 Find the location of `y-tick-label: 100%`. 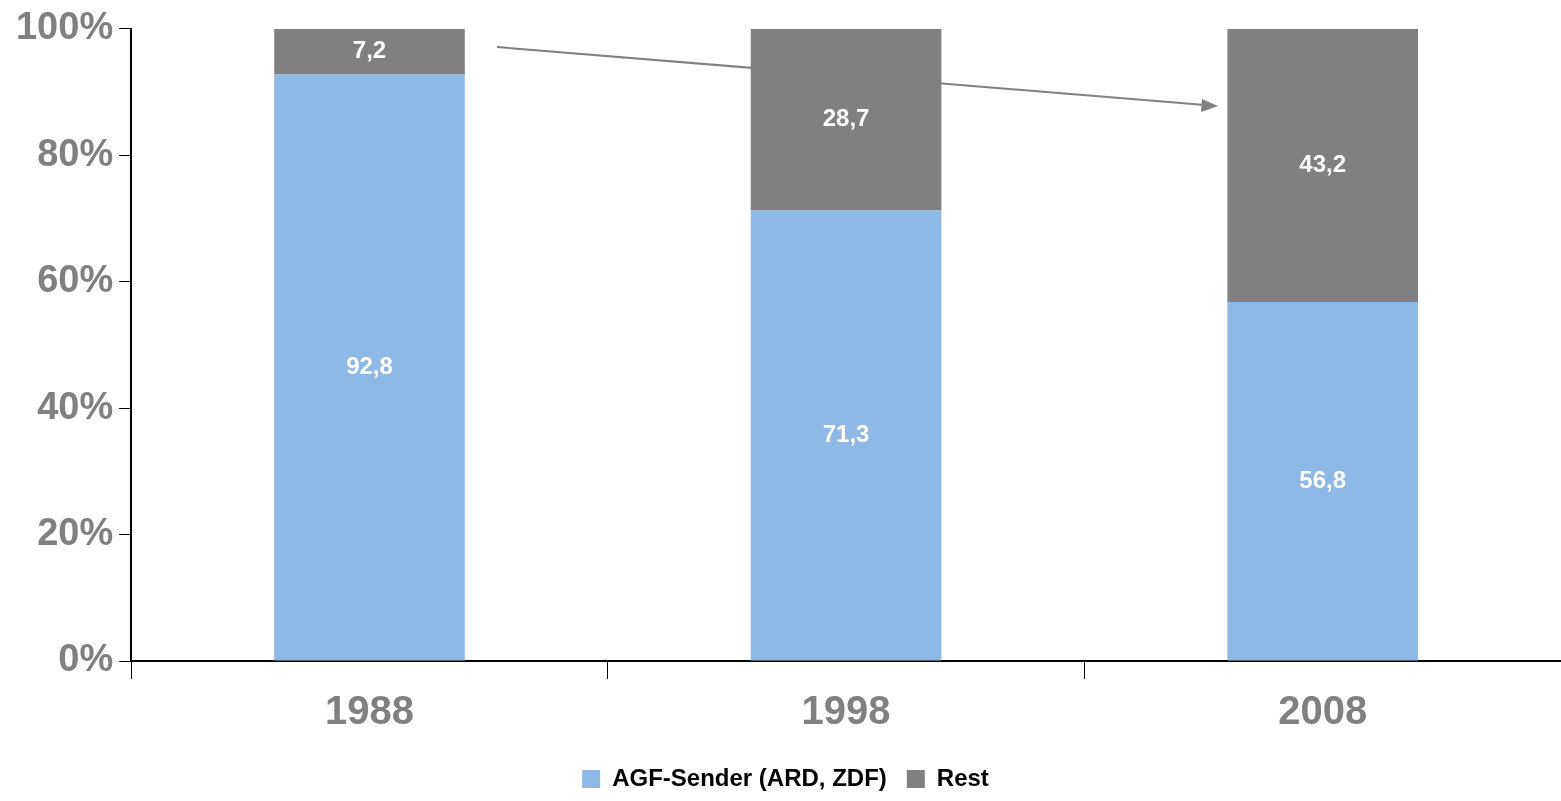

y-tick-label: 100% is located at coordinates (64, 26).